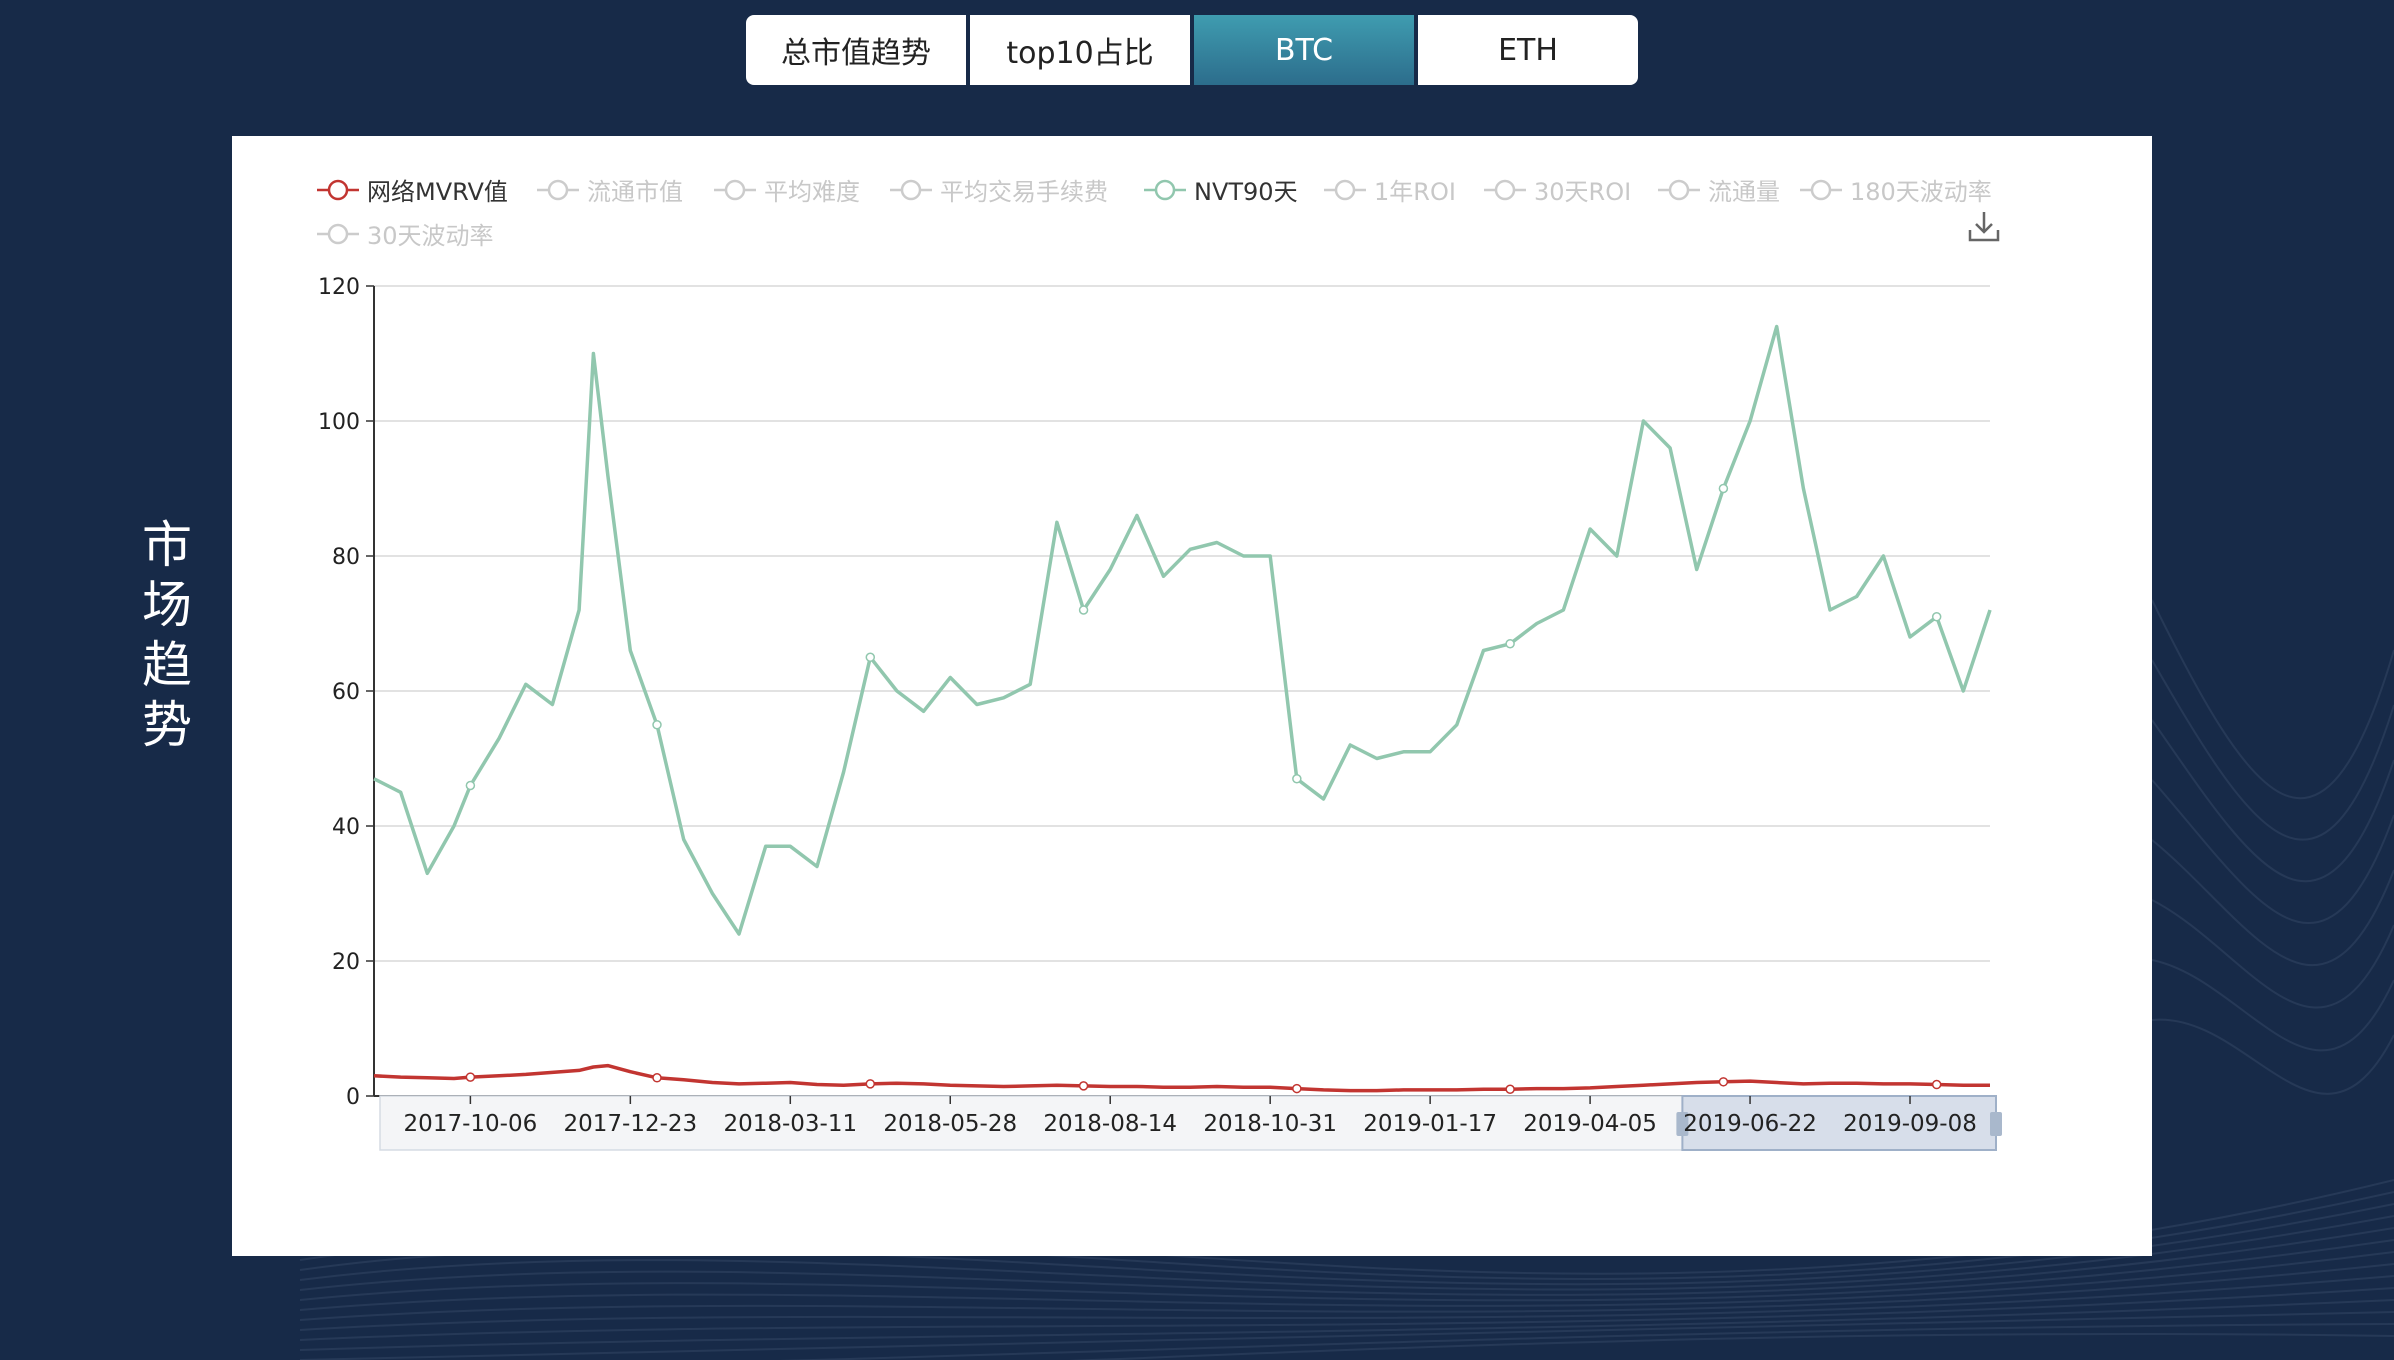  I want to click on side-title: 市场趋势, so click(167, 635).